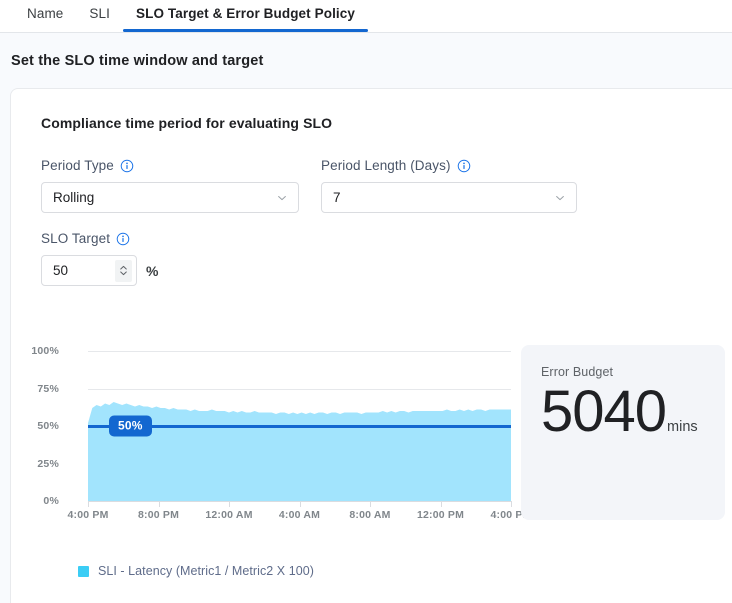 This screenshot has height=603, width=732. I want to click on chart-legend: SLI - Latency (Metric1 / Metric2 X 100), so click(196, 571).